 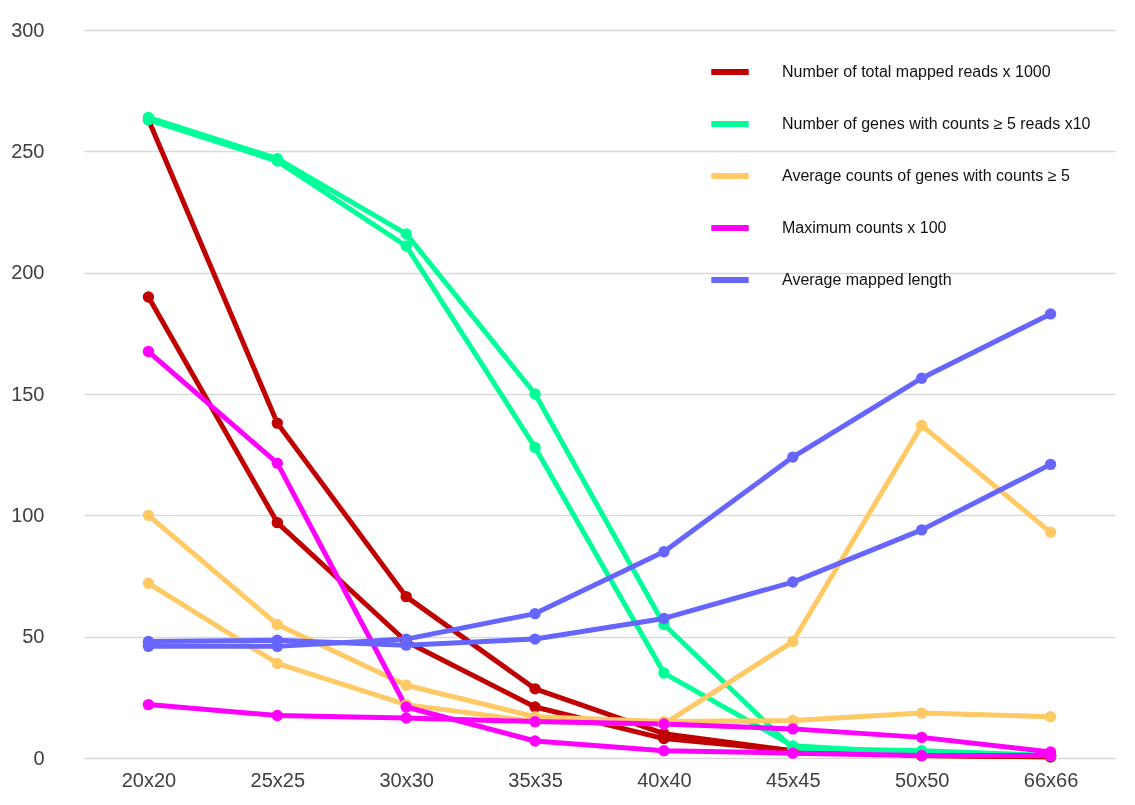 I want to click on y-tick-label: 150, so click(x=28, y=393).